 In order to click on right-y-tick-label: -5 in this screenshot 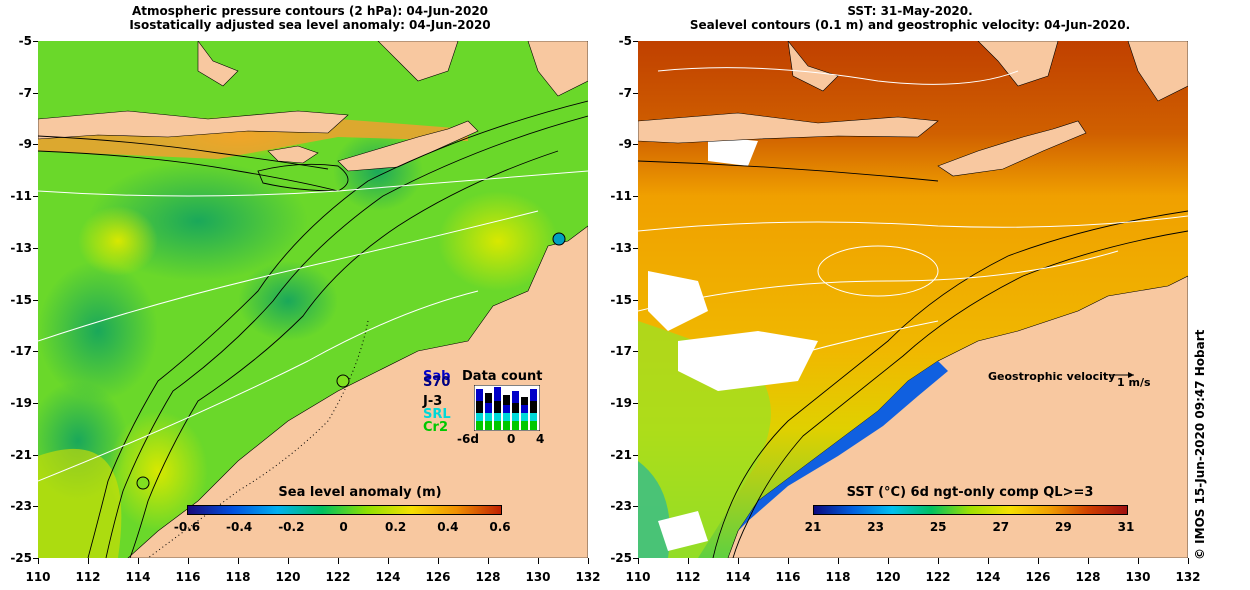, I will do `click(625, 41)`.